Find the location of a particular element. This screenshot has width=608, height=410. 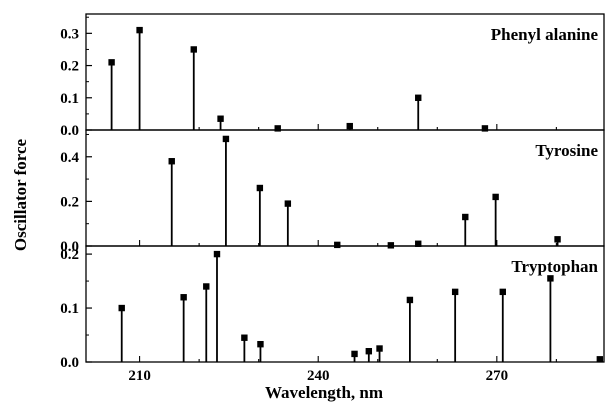

panel-title: Phenyl alanine is located at coordinates (545, 34).